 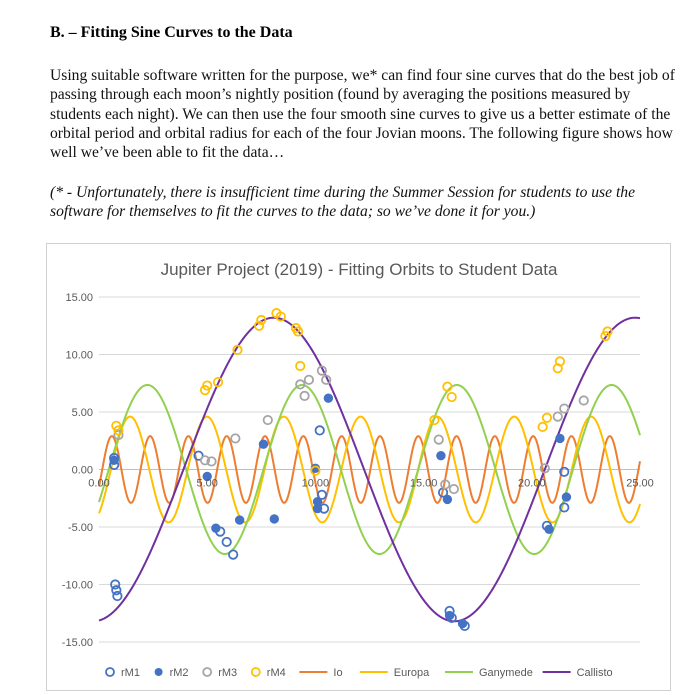 I want to click on legend-label-rm1: rM1, so click(x=130, y=673).